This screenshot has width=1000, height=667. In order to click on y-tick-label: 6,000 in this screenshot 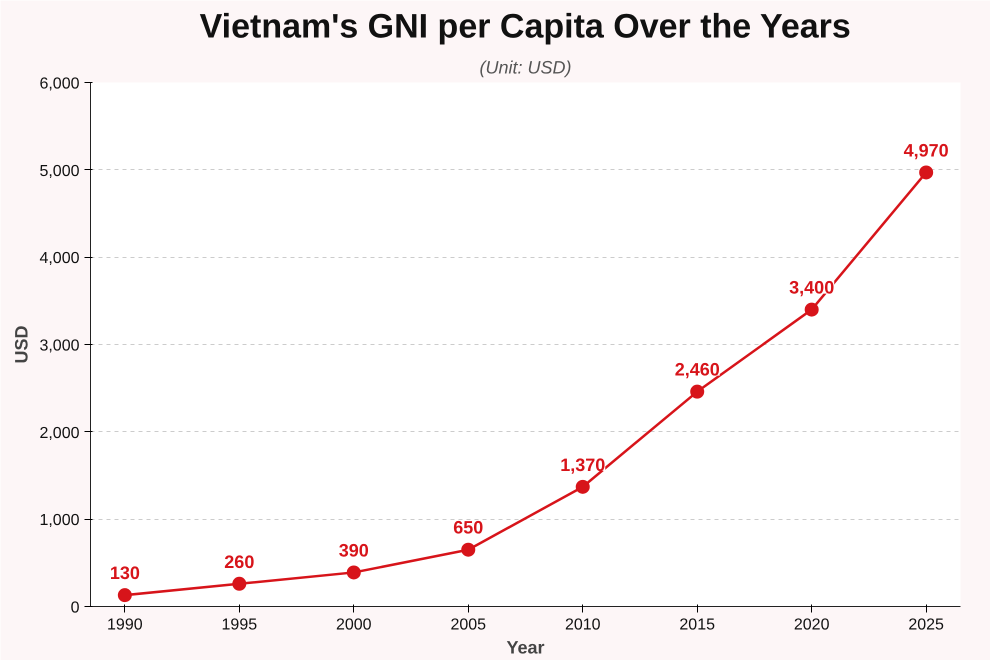, I will do `click(59, 84)`.